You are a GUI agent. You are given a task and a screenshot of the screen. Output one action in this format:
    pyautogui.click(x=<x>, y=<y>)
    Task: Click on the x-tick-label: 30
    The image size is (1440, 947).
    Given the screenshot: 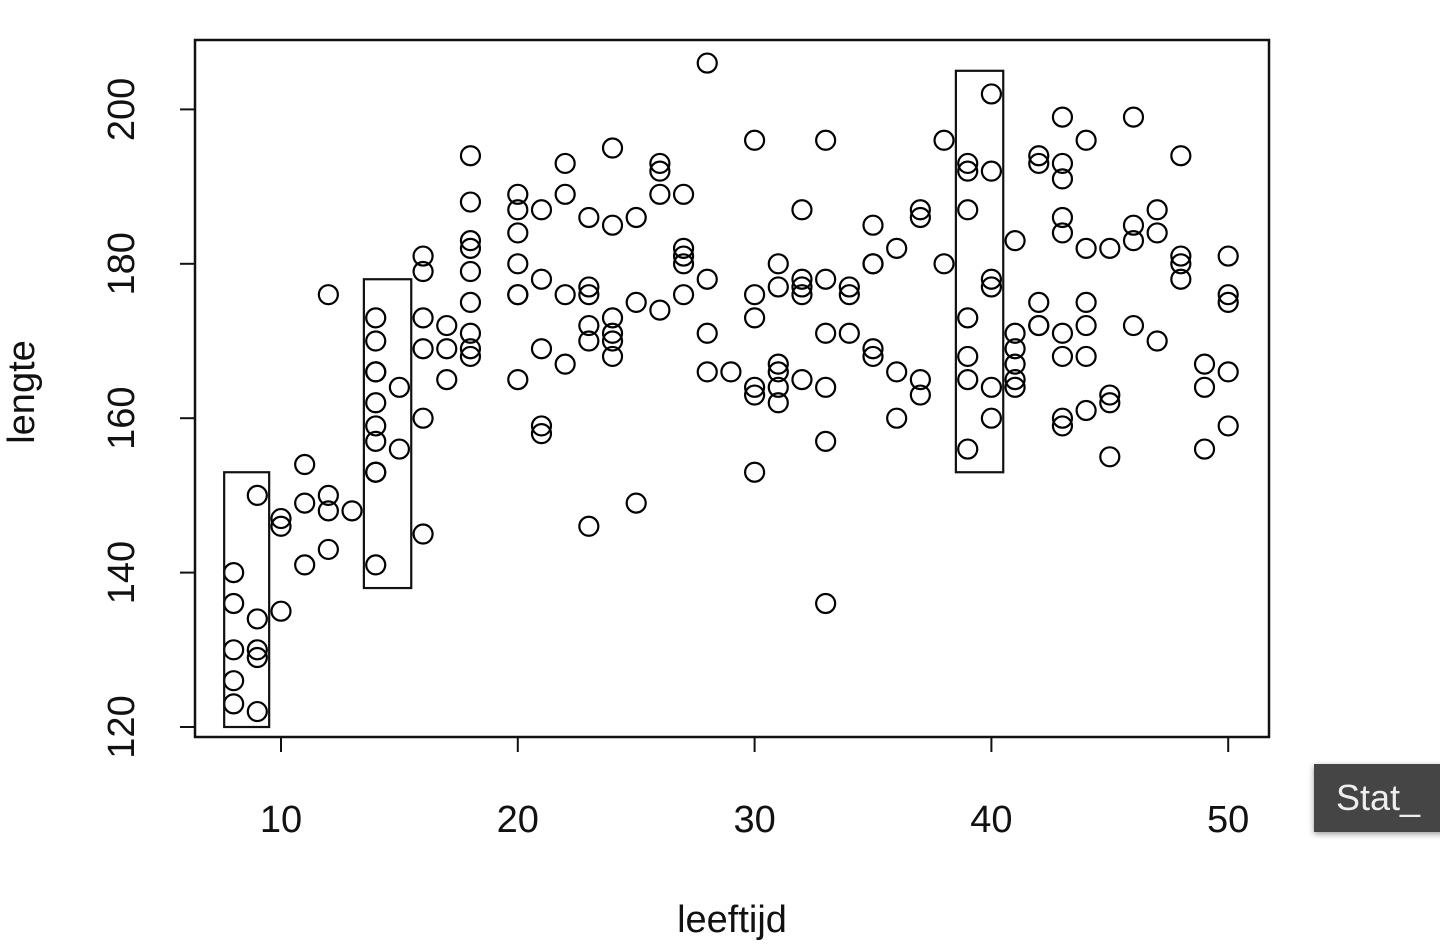 What is the action you would take?
    pyautogui.click(x=754, y=820)
    